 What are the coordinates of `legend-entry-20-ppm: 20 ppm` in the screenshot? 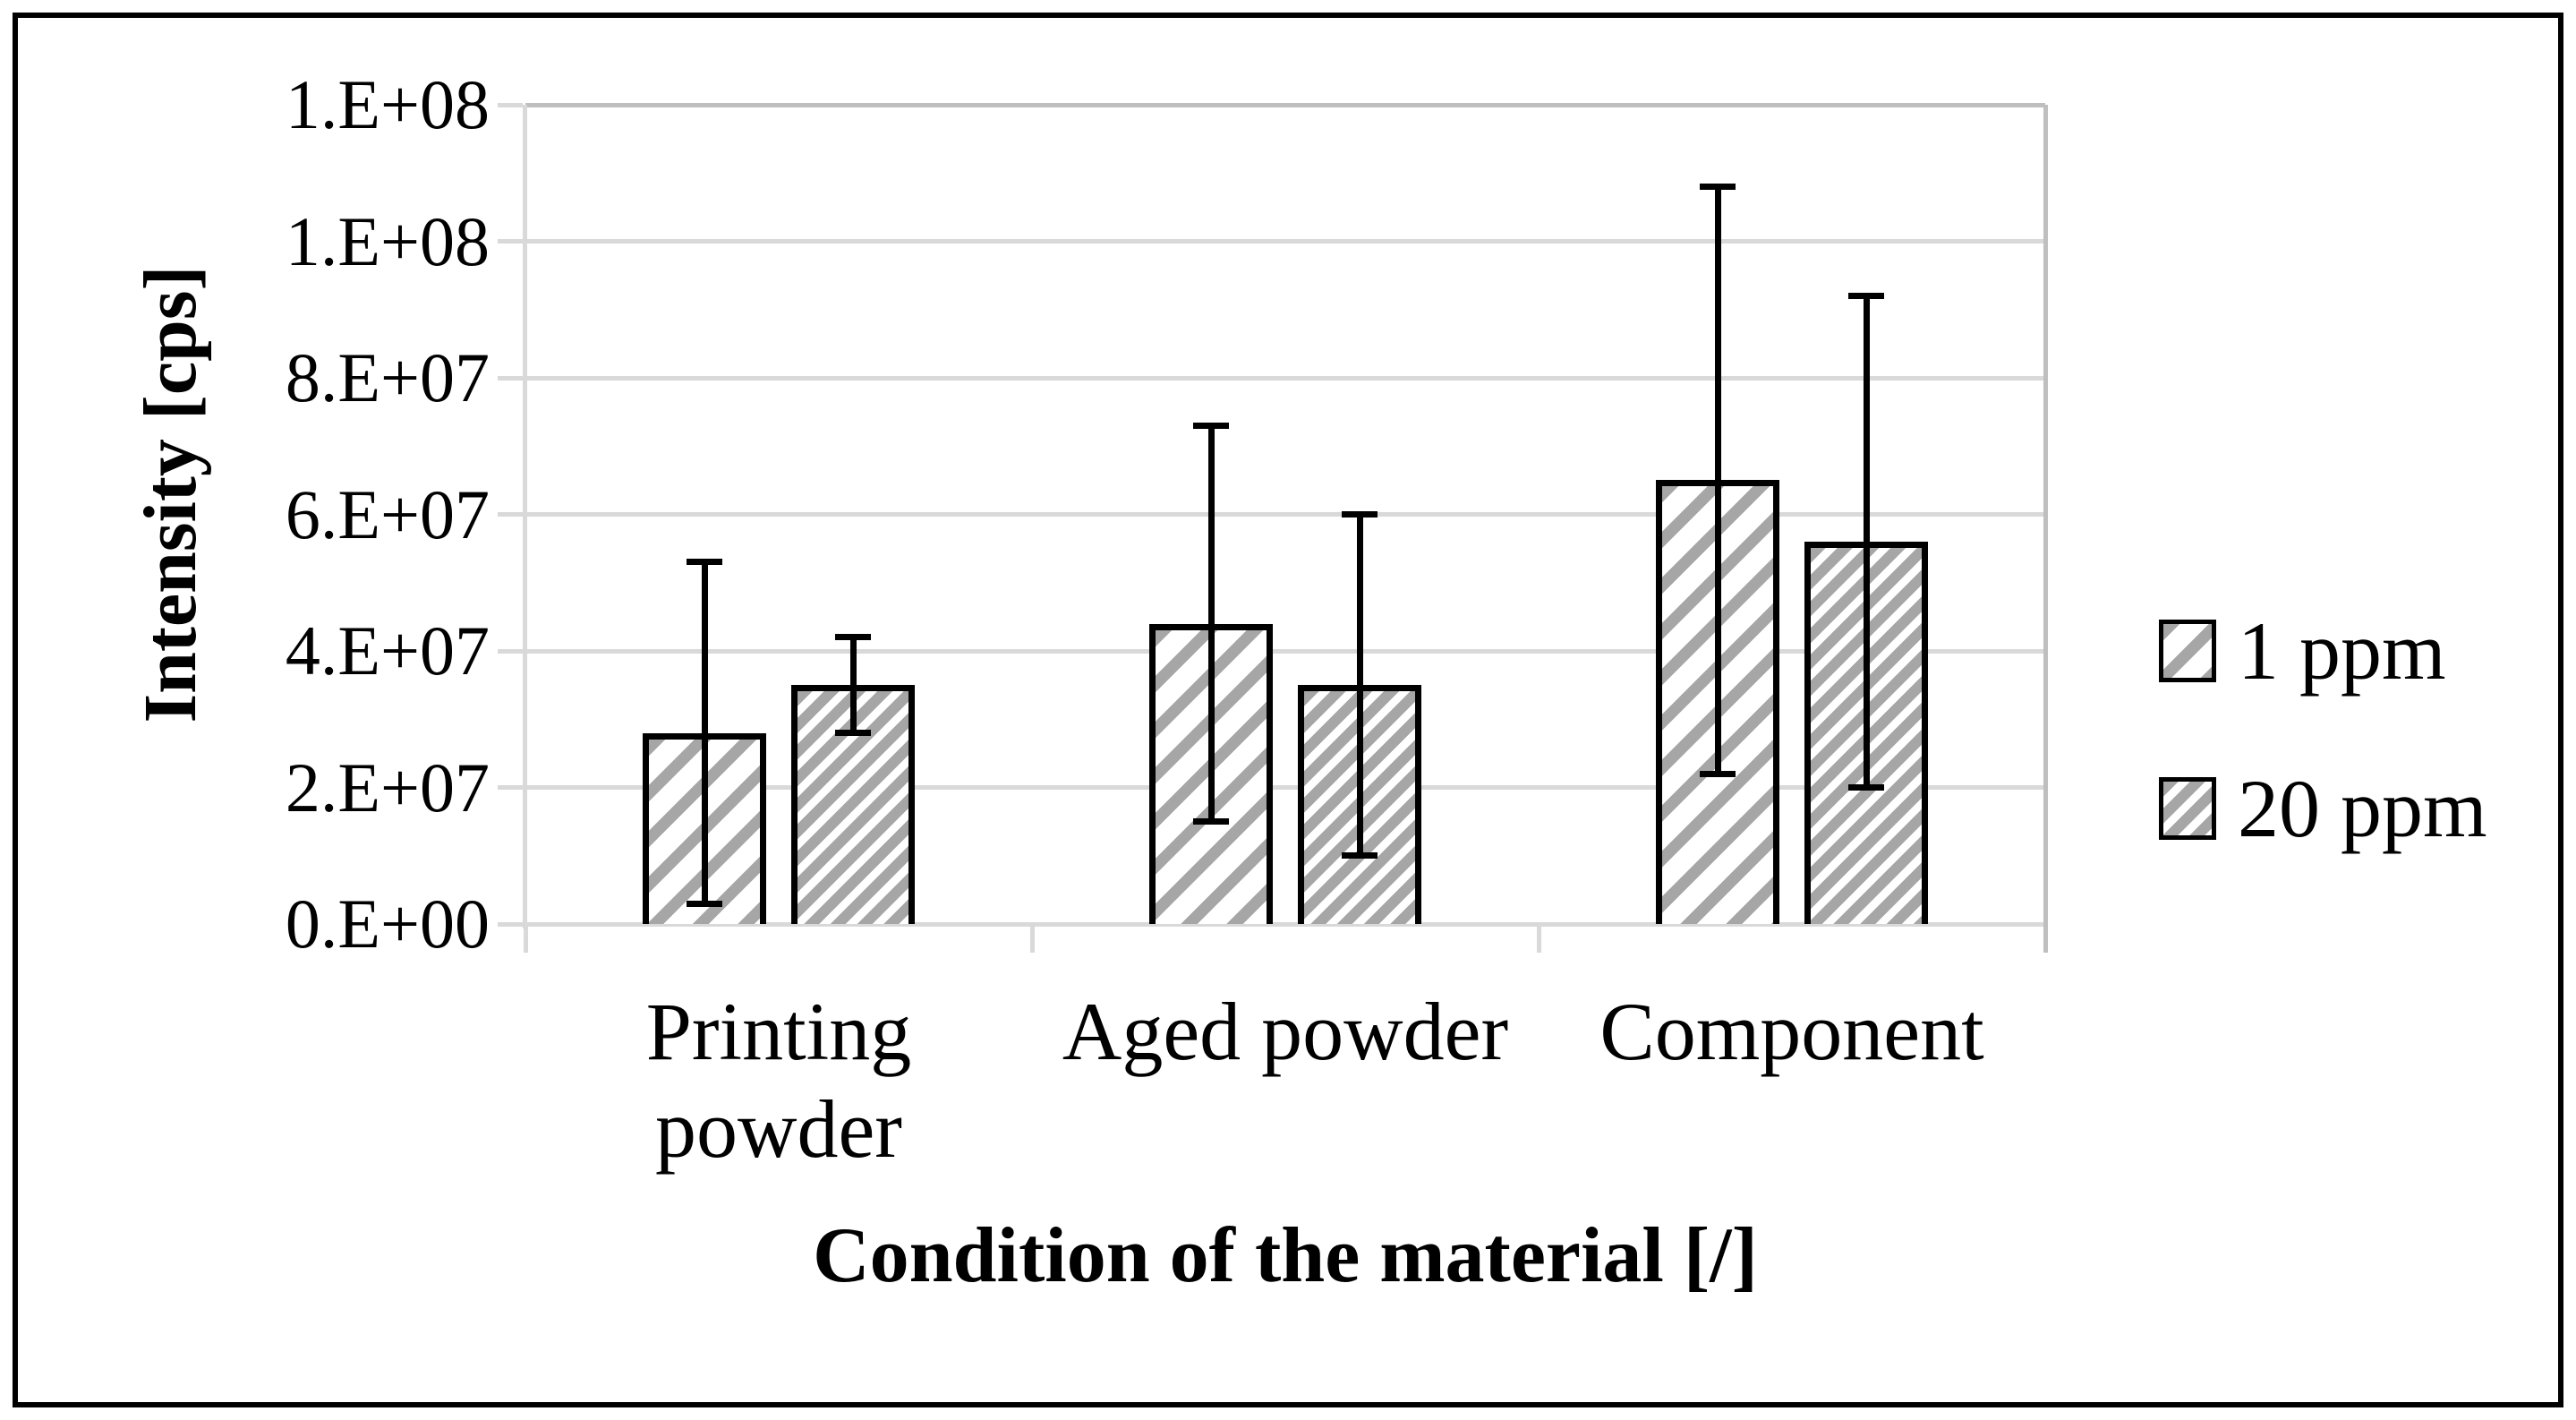 It's located at (2323, 809).